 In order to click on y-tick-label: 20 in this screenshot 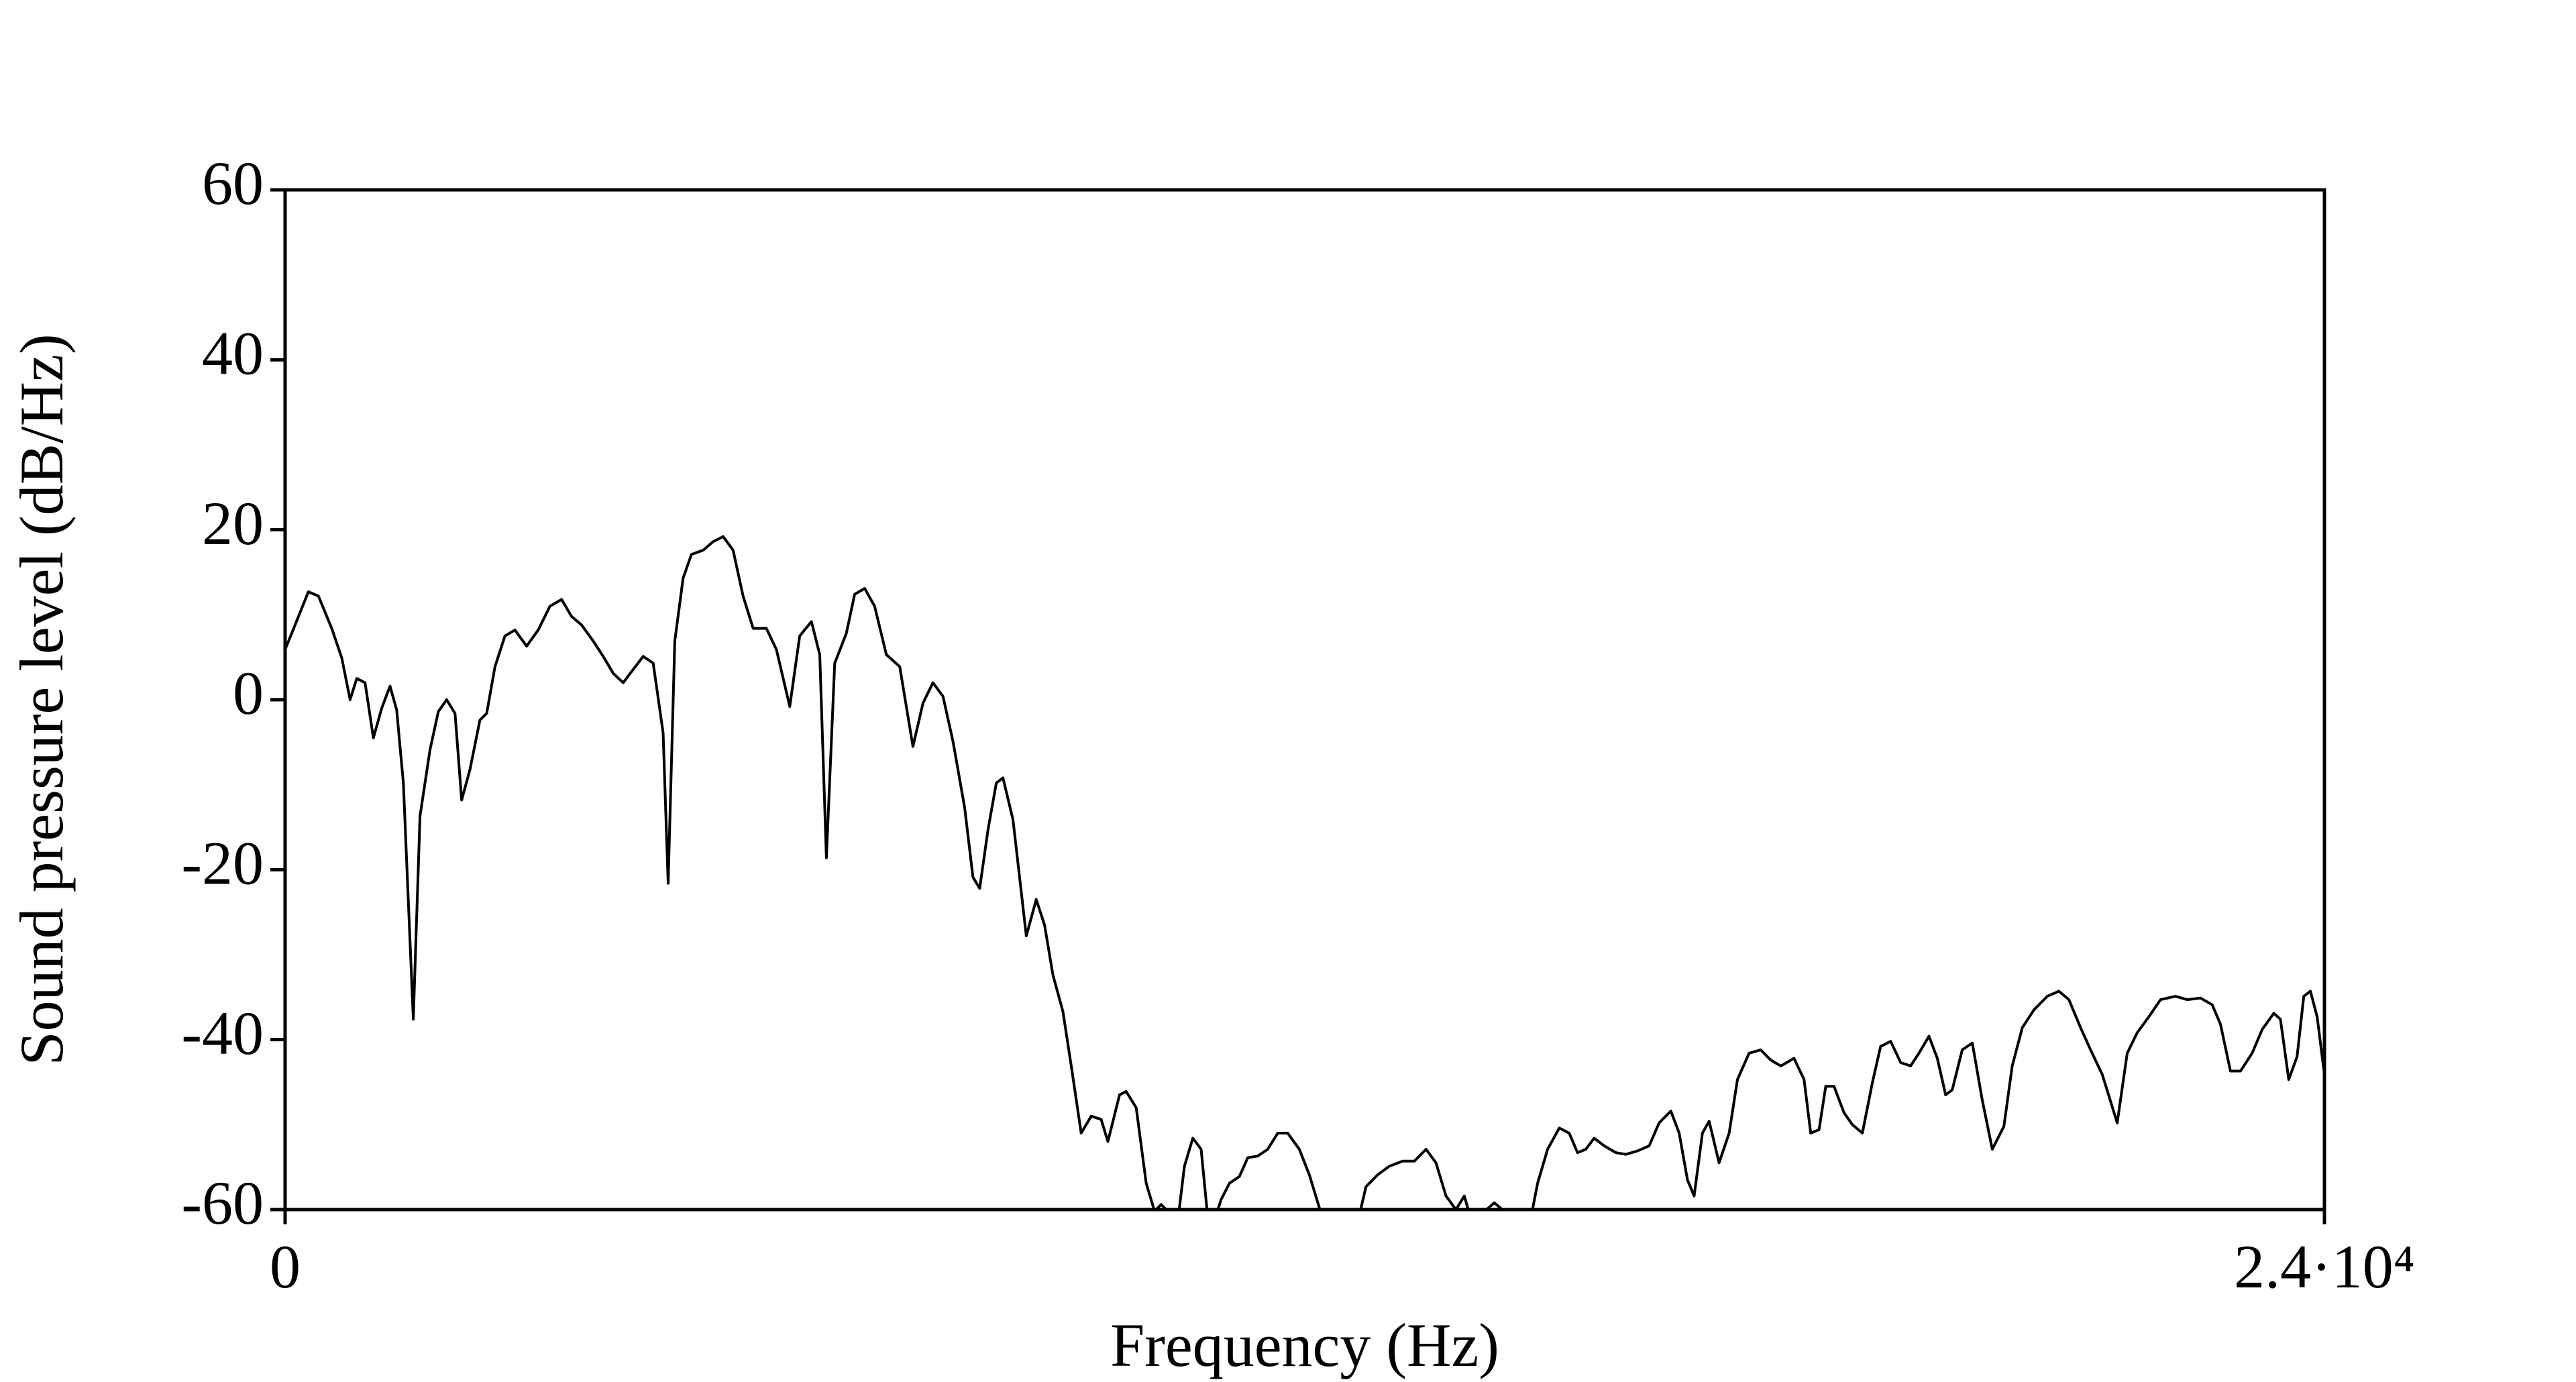, I will do `click(233, 523)`.